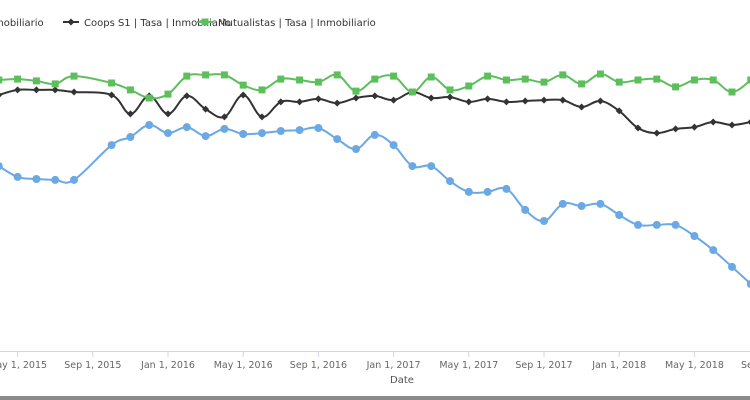 This screenshot has height=400, width=750. What do you see at coordinates (22, 23) in the screenshot?
I see `legend-label-series-1: mobiliario` at bounding box center [22, 23].